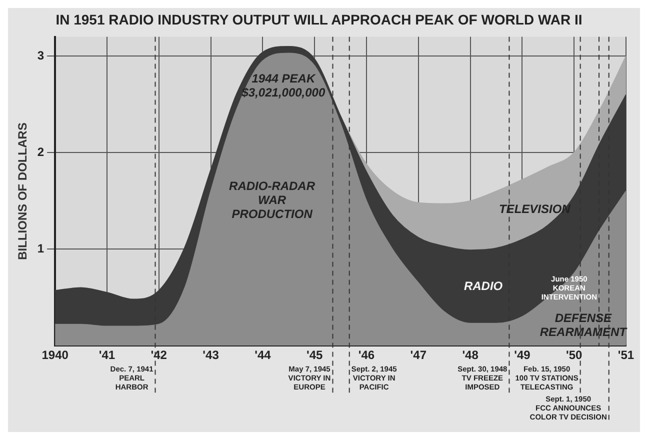 The width and height of the screenshot is (648, 440). What do you see at coordinates (272, 199) in the screenshot?
I see `annotation: RADIO-RADAR WAR PRODUCTION` at bounding box center [272, 199].